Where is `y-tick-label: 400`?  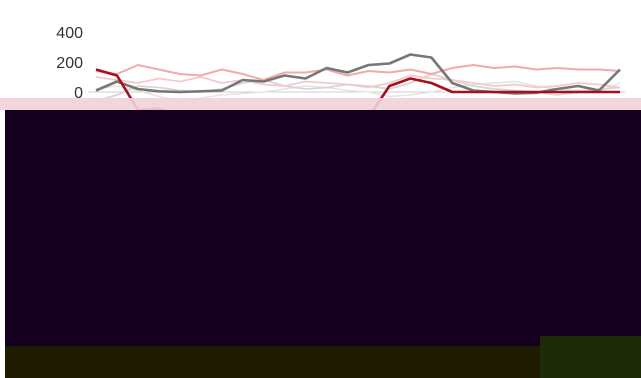 y-tick-label: 400 is located at coordinates (69, 33).